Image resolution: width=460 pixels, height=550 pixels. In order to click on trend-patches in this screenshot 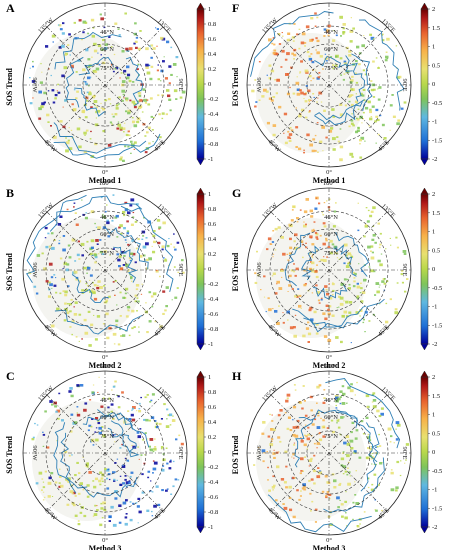, I will do `click(107, 451)`.